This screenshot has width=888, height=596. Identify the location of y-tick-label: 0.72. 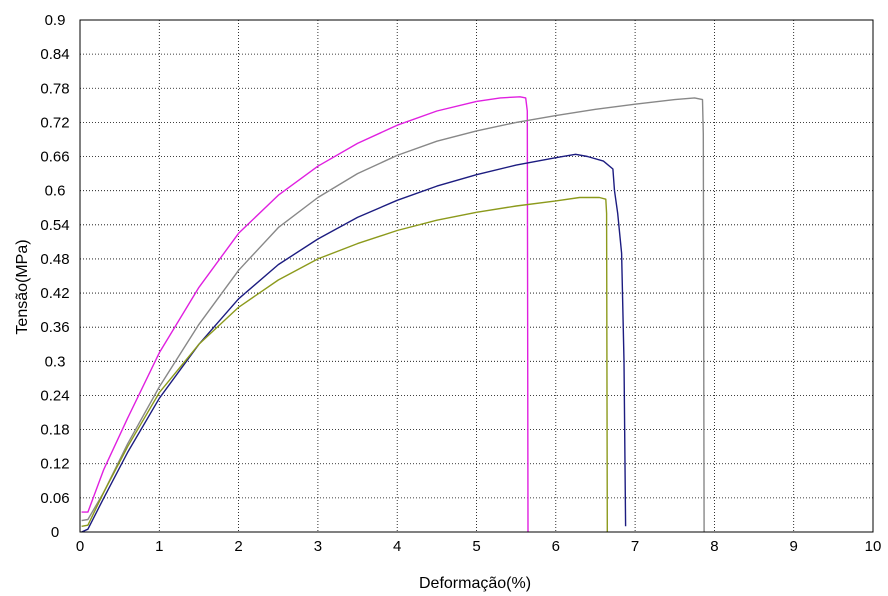
(54, 122).